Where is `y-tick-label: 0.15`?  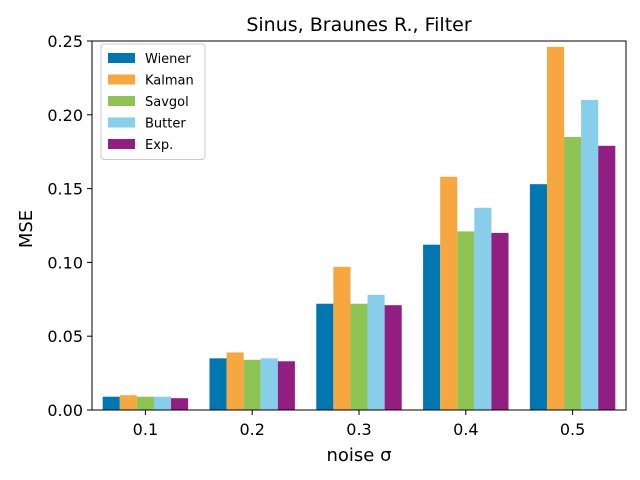
y-tick-label: 0.15 is located at coordinates (65, 189).